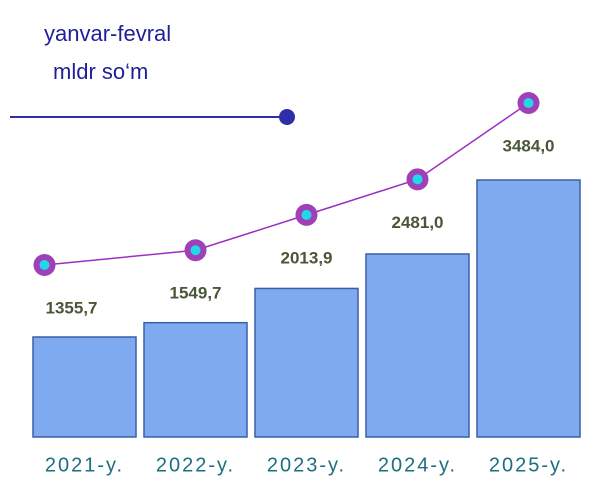 The width and height of the screenshot is (592, 477). I want to click on x-tick-label: 2023-y., so click(306, 465).